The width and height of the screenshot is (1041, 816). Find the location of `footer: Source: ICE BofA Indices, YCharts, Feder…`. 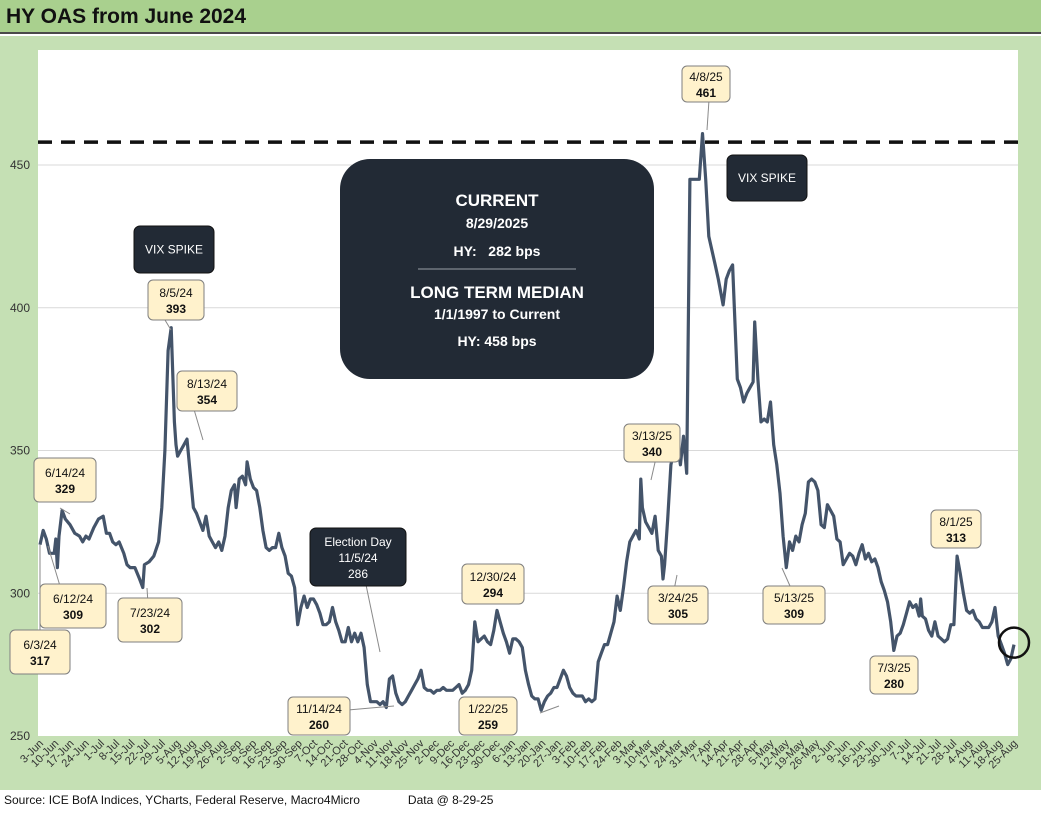

footer: Source: ICE BofA Indices, YCharts, Feder… is located at coordinates (248, 800).